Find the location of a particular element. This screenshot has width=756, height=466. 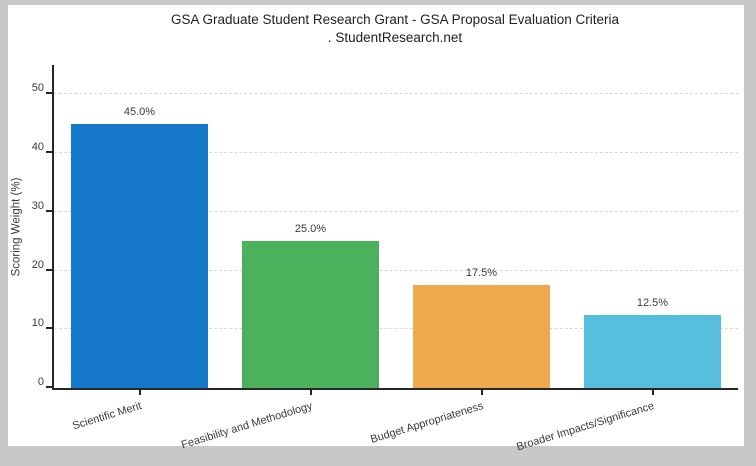

x-tick-label-broader-impacts-significance: Broader Impacts/Significance is located at coordinates (586, 427).